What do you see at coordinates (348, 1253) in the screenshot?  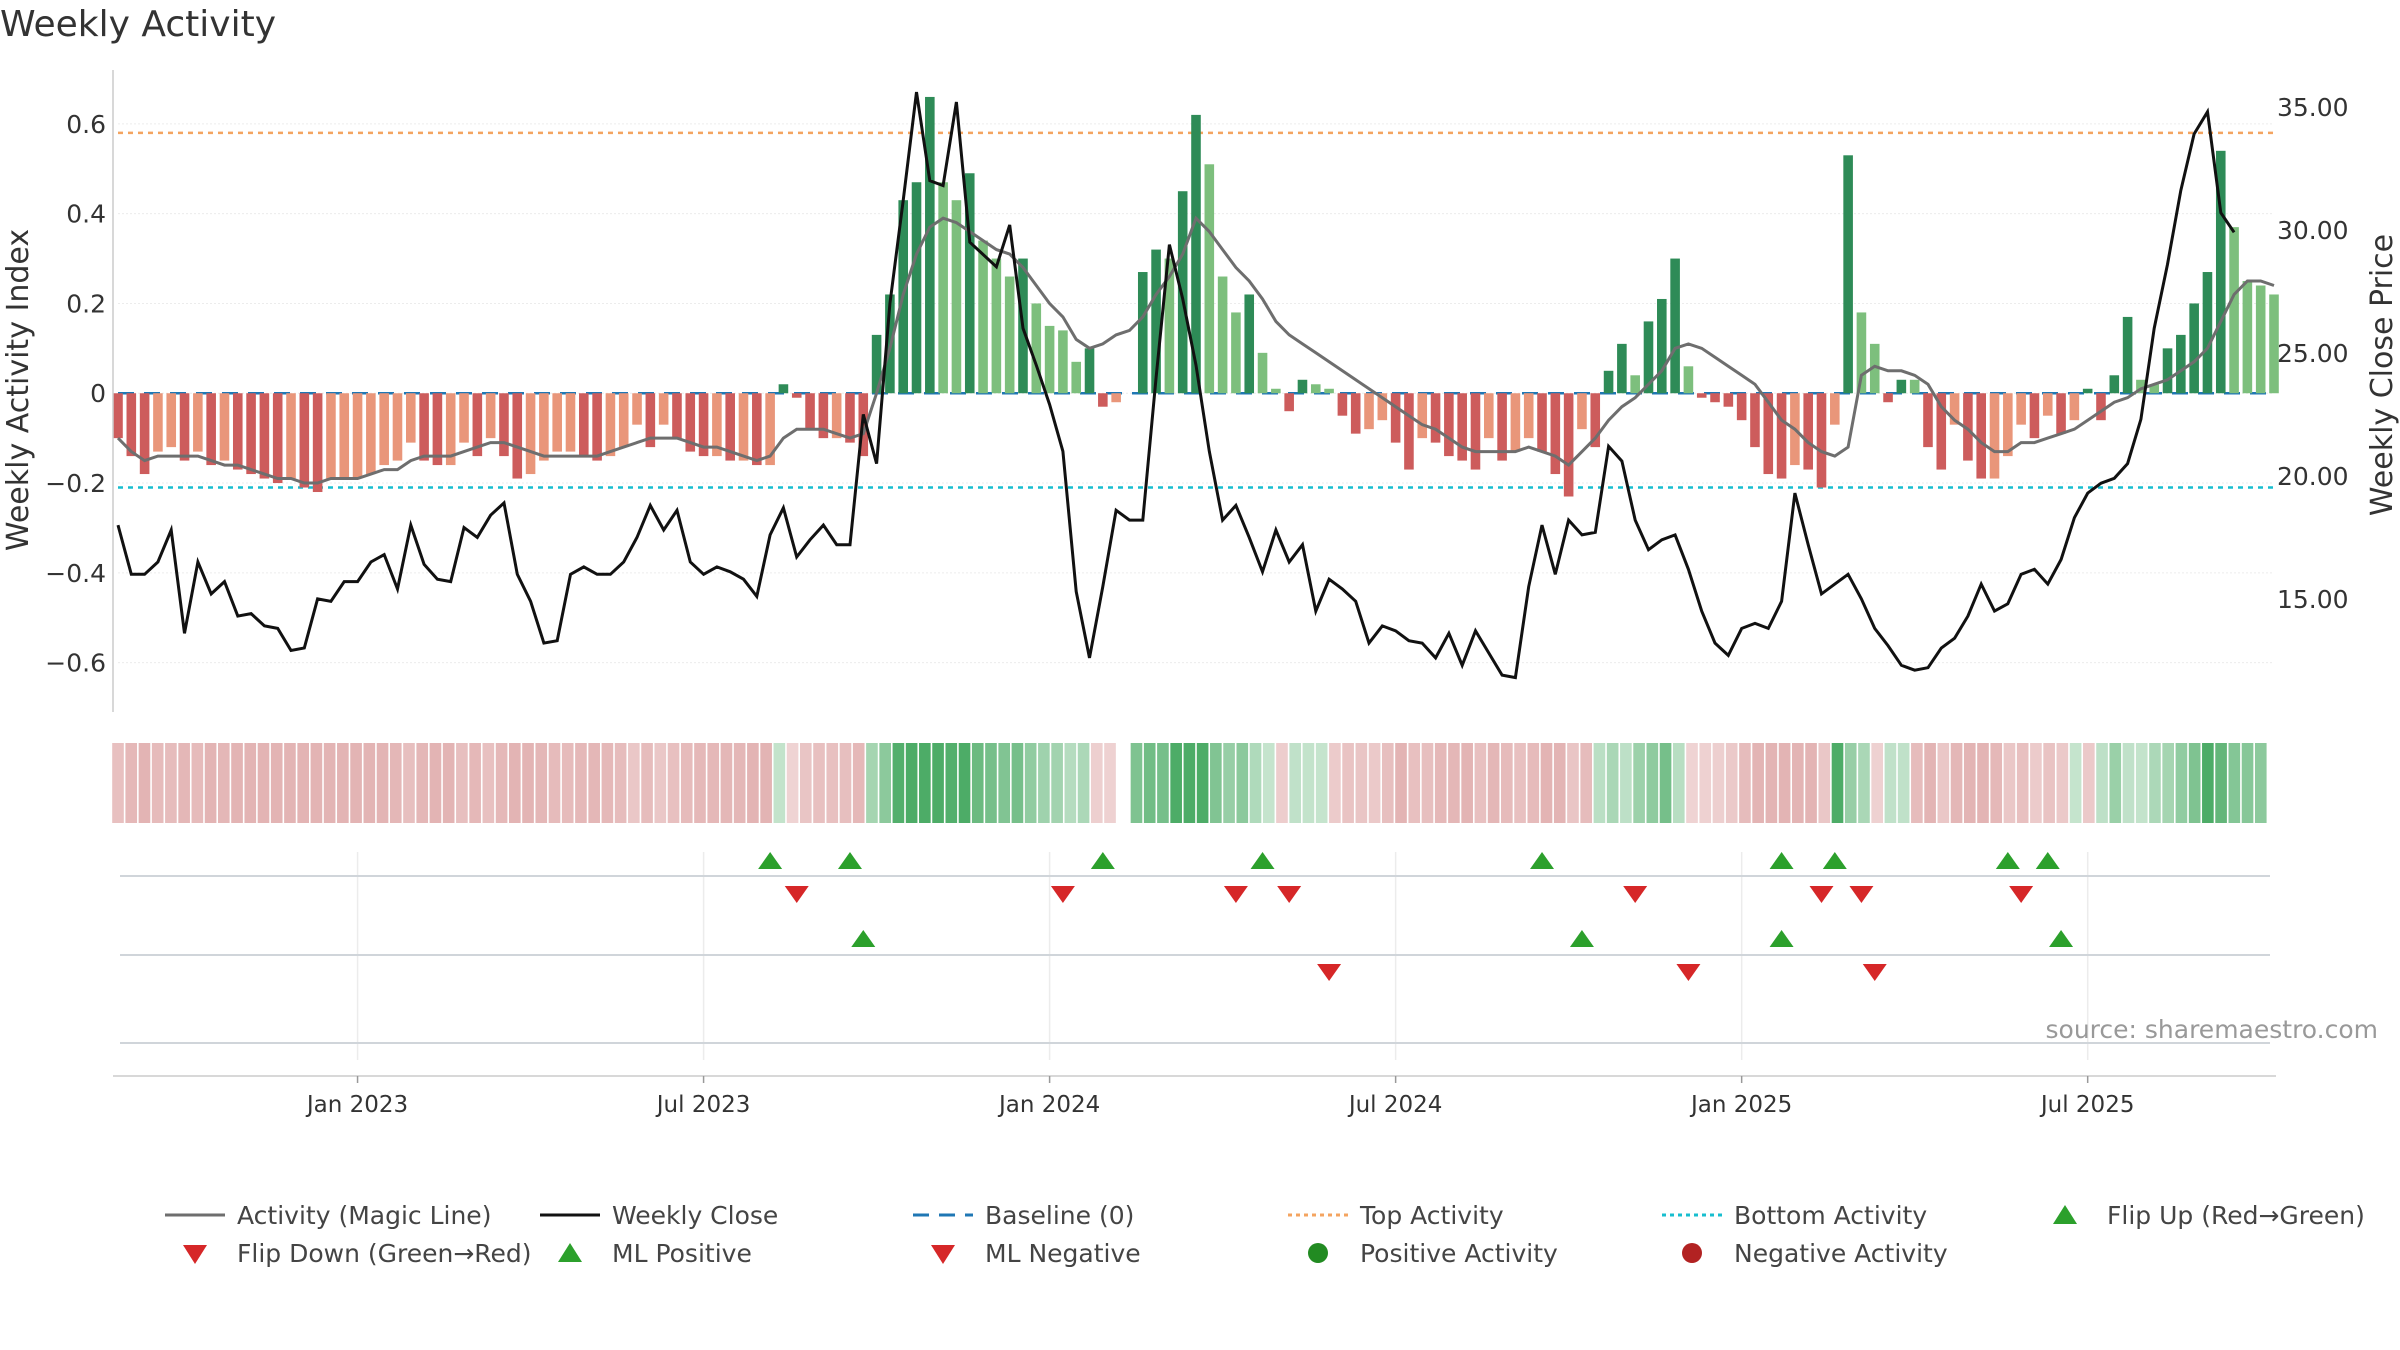 I see `legend-flip-down: Flip Down (Green→Red)` at bounding box center [348, 1253].